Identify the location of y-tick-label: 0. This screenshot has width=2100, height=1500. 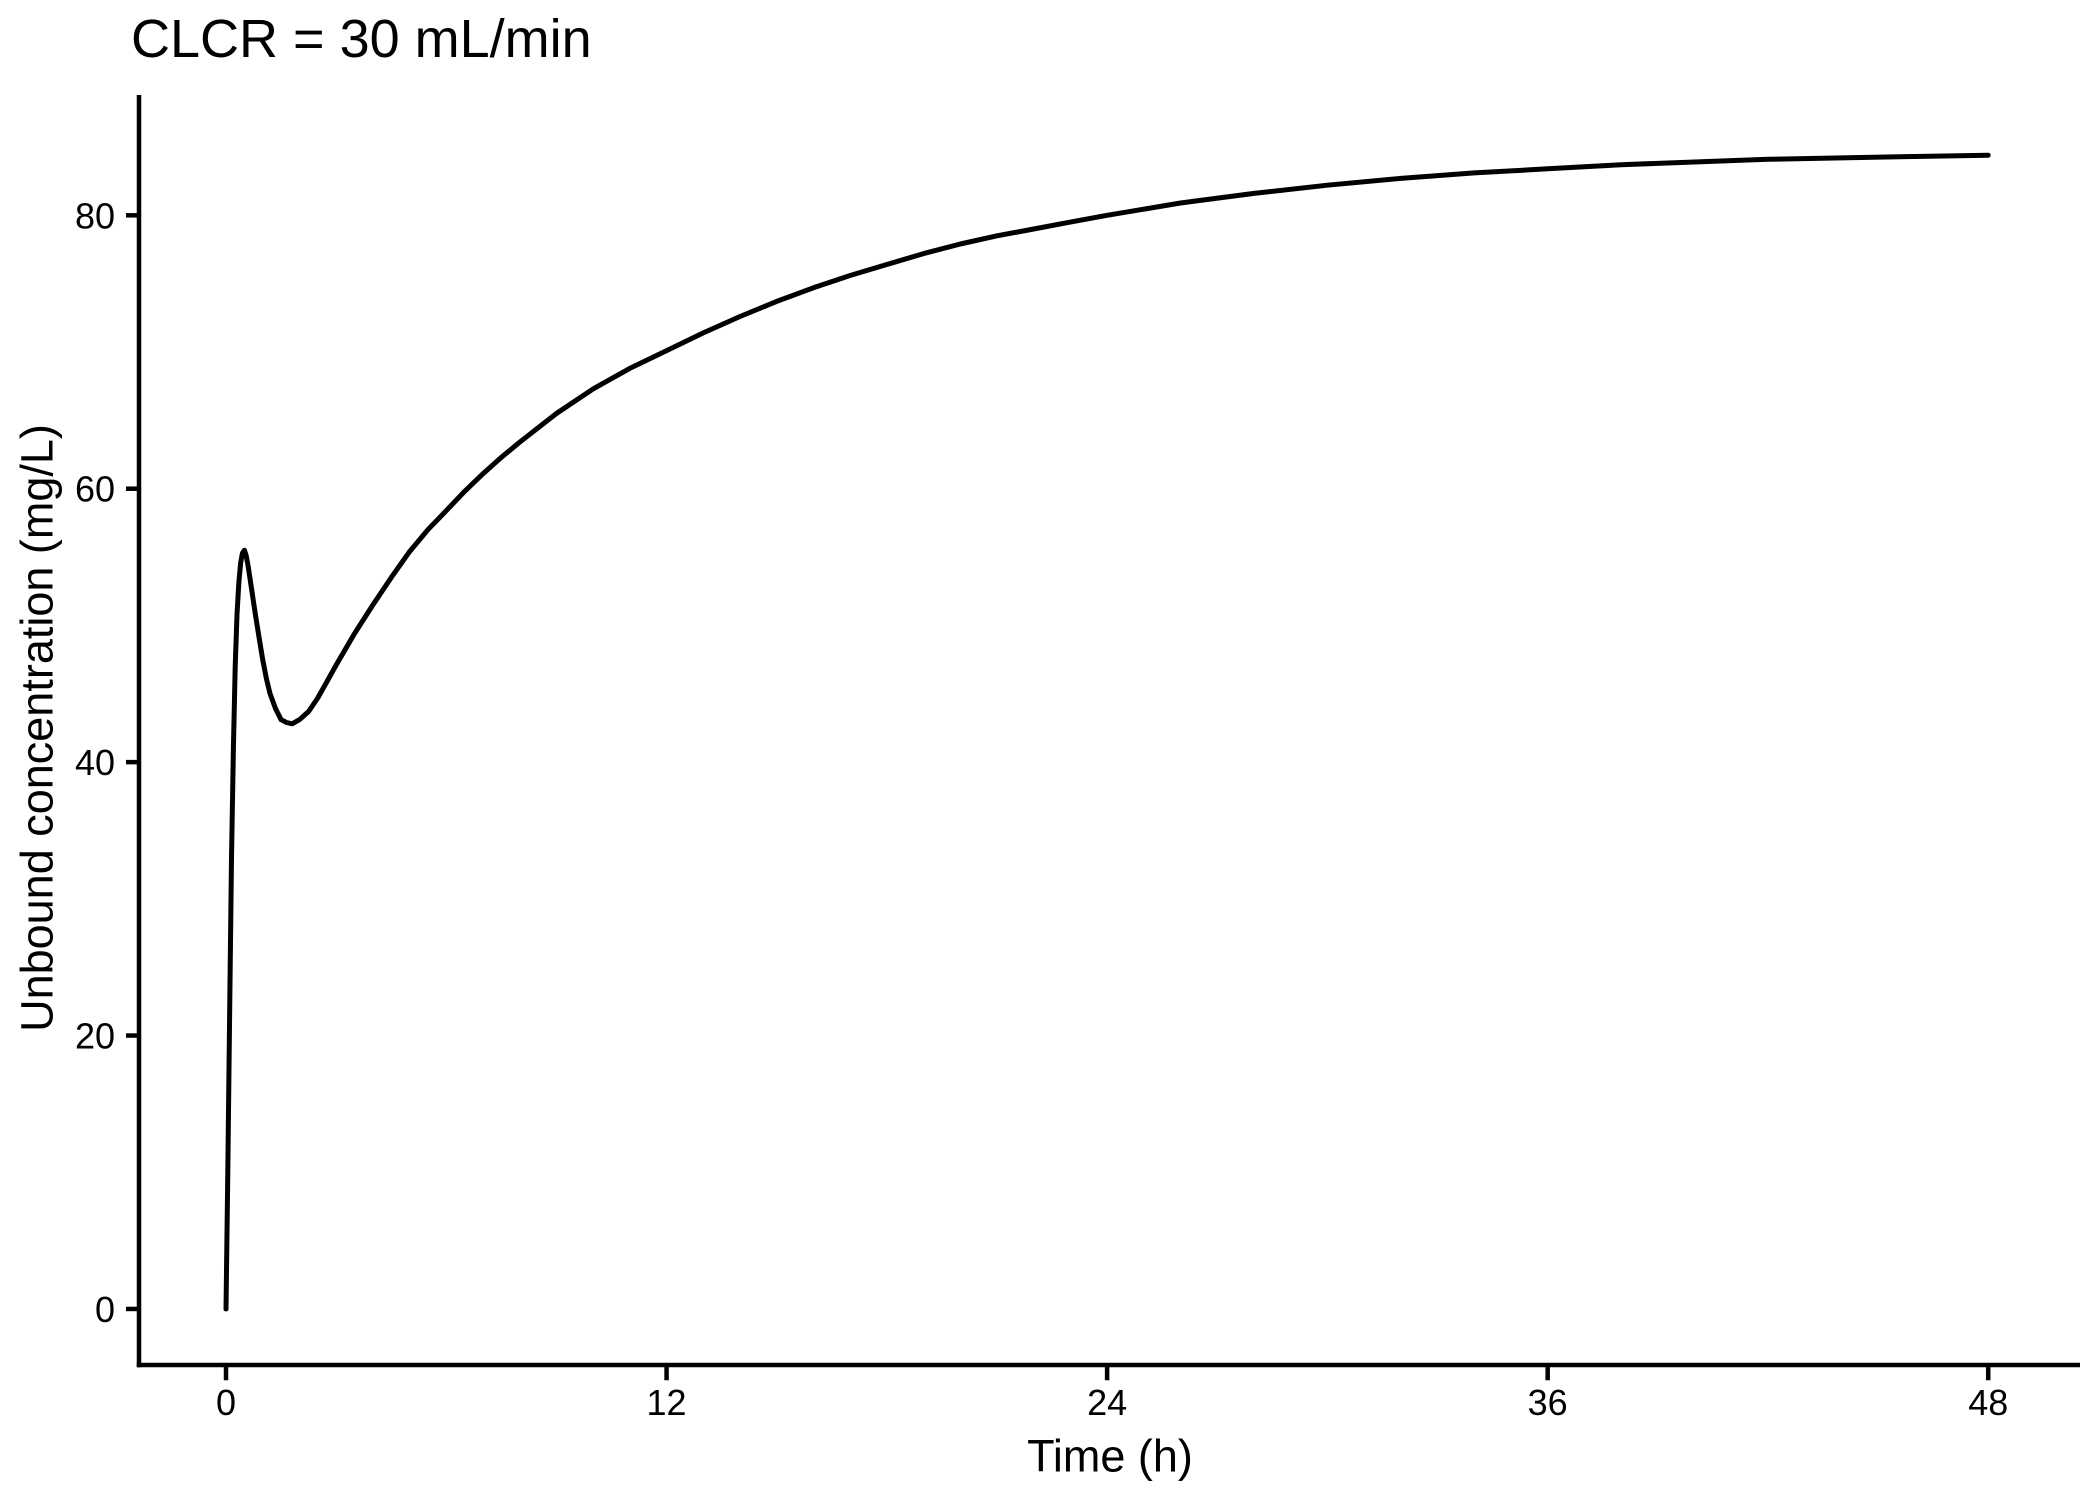
(105, 1309).